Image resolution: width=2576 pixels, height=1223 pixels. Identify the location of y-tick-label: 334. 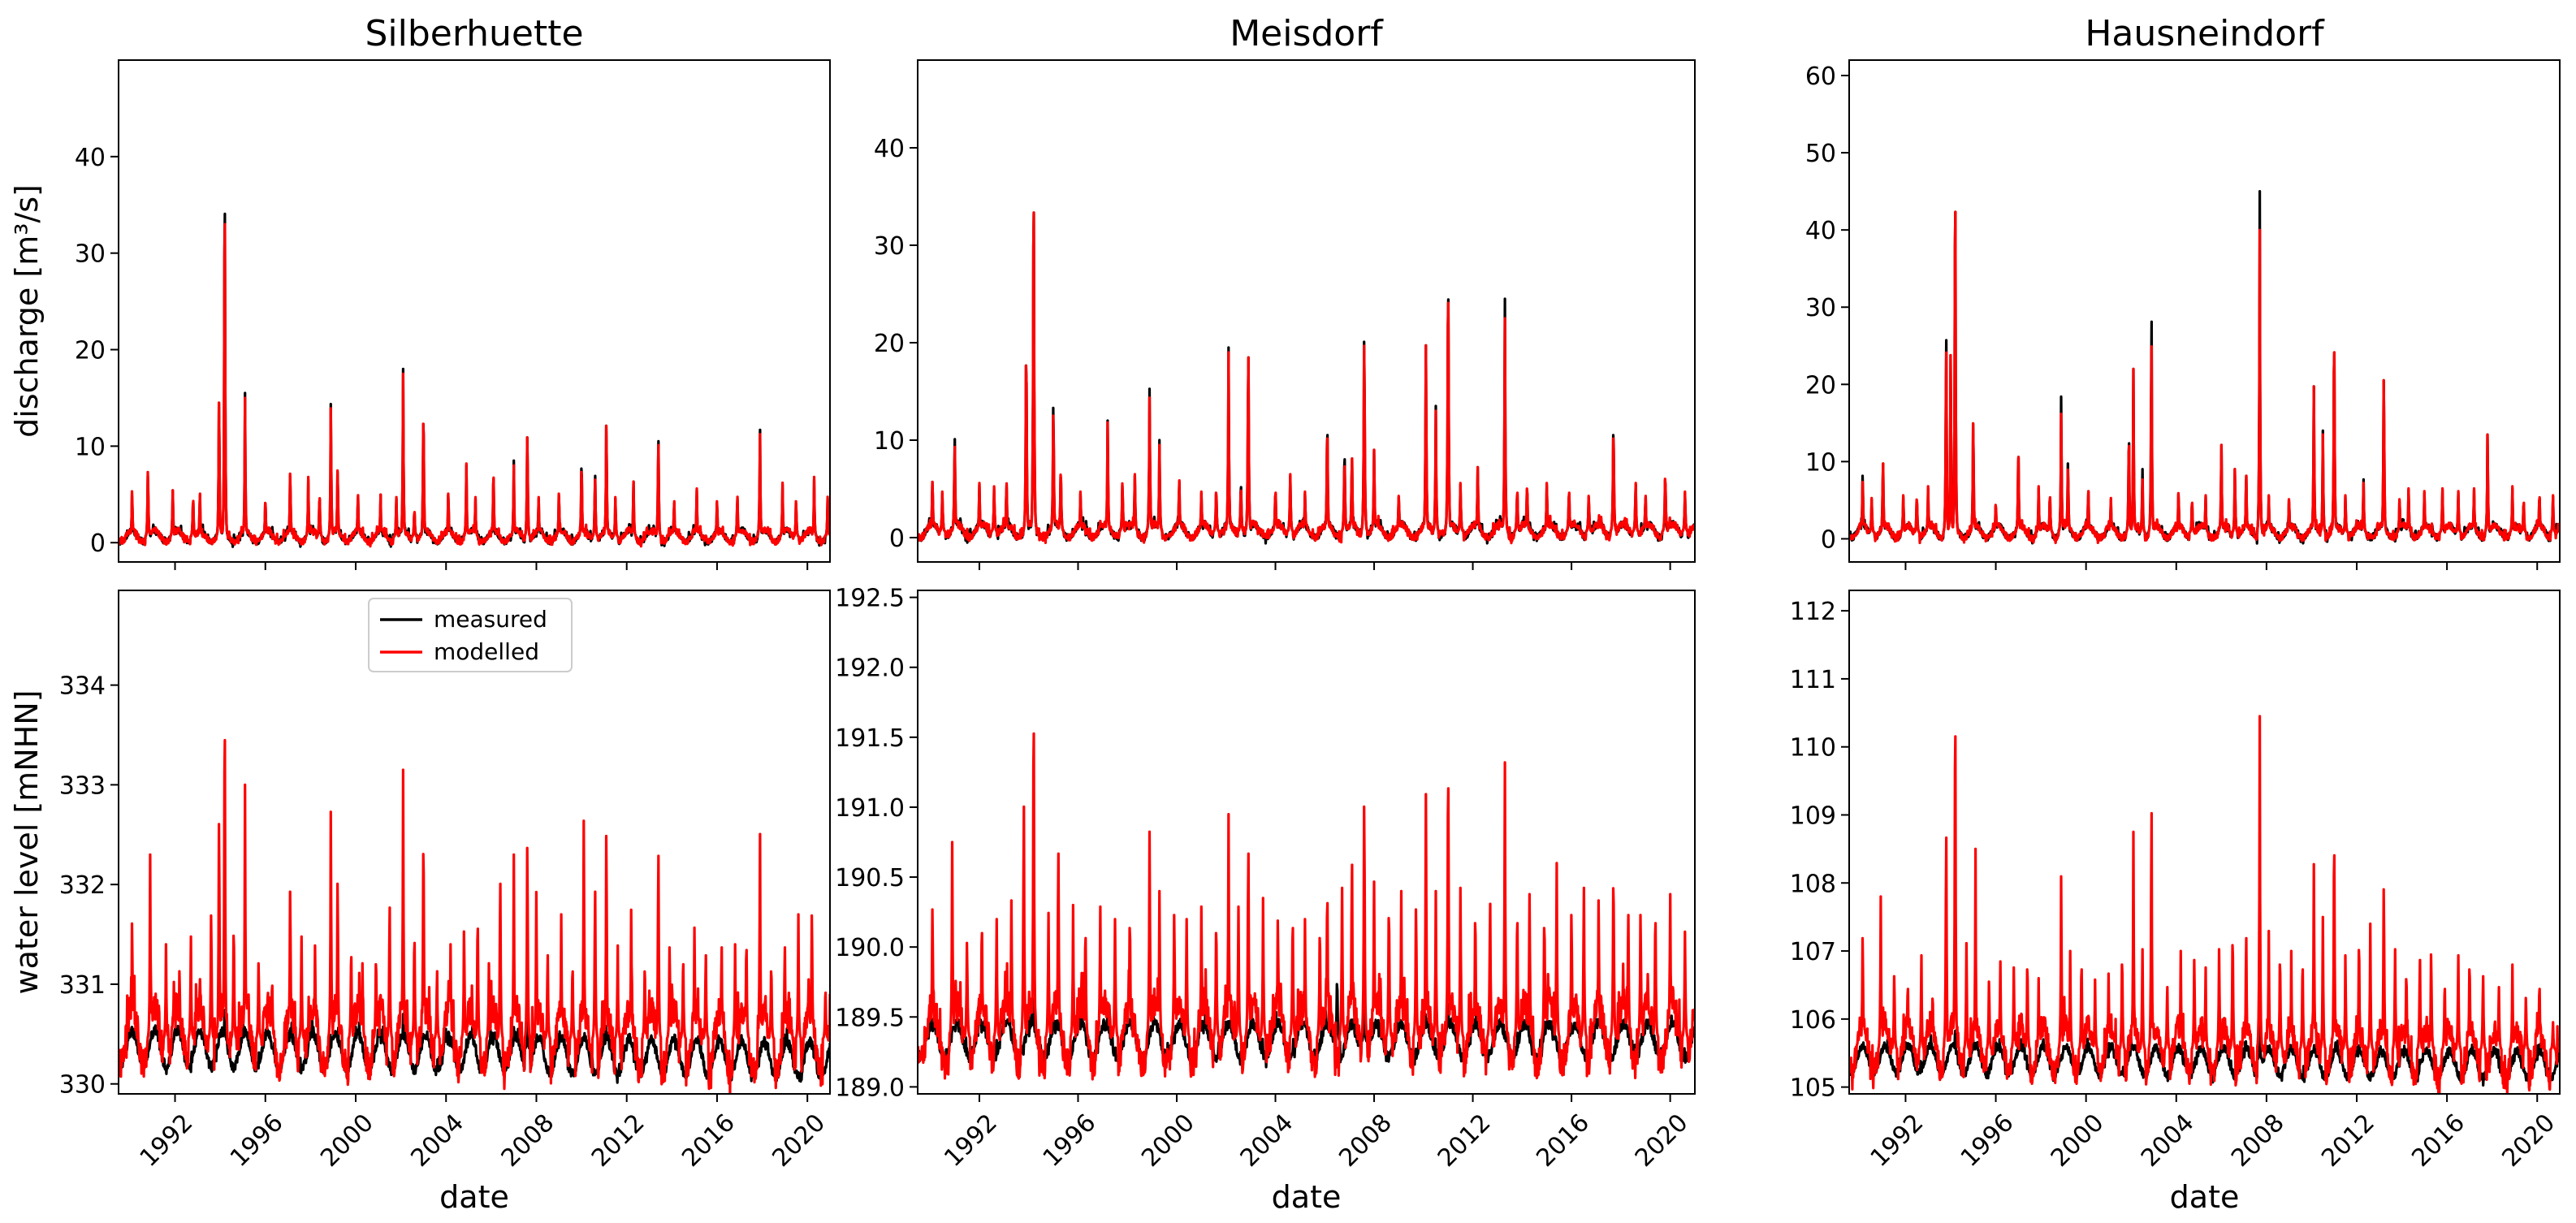
(82, 686).